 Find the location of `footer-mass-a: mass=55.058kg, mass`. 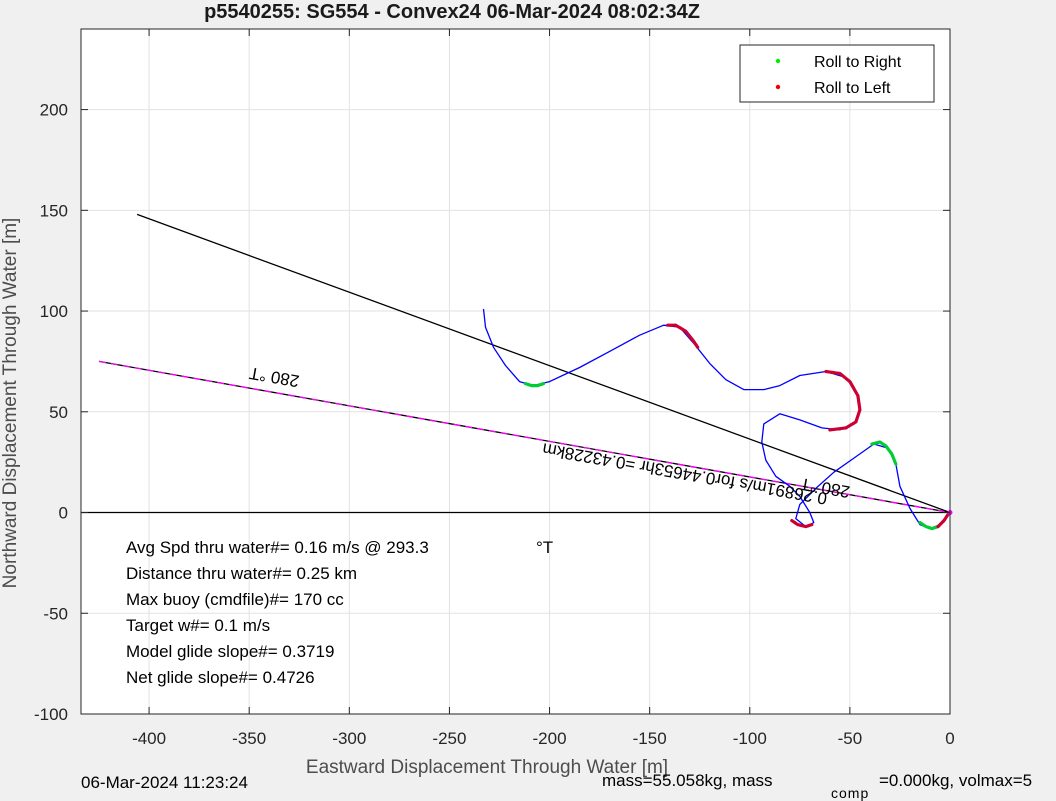

footer-mass-a: mass=55.058kg, mass is located at coordinates (687, 780).